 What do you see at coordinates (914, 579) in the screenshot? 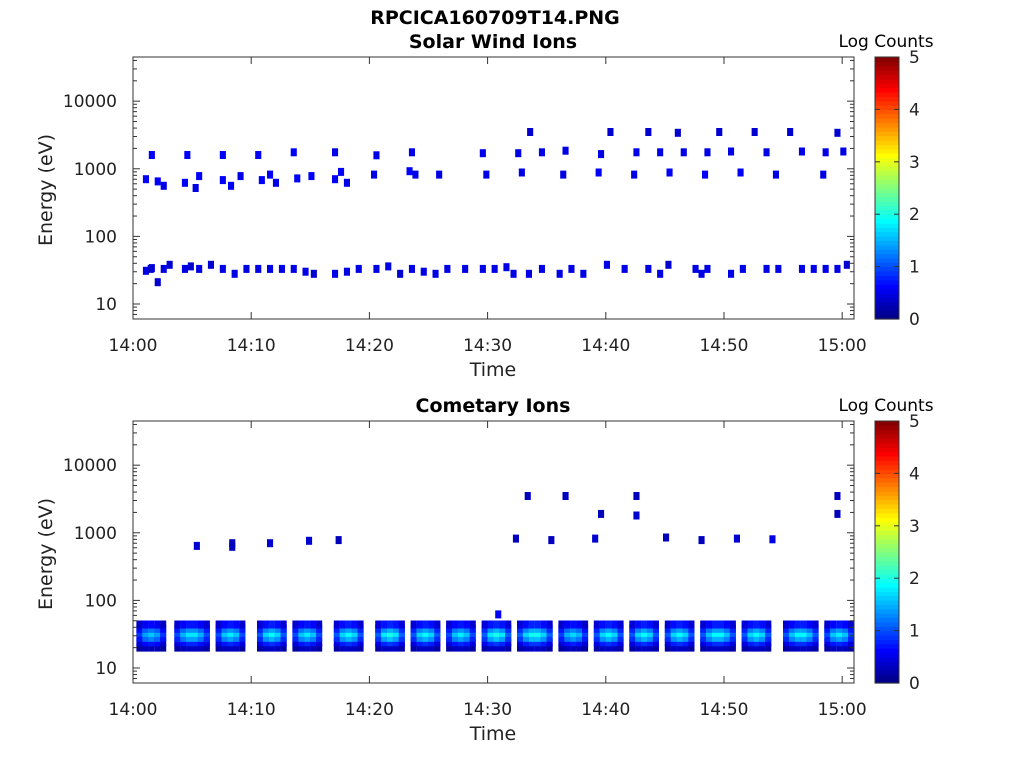
I see `colorbar-tick-label: 2` at bounding box center [914, 579].